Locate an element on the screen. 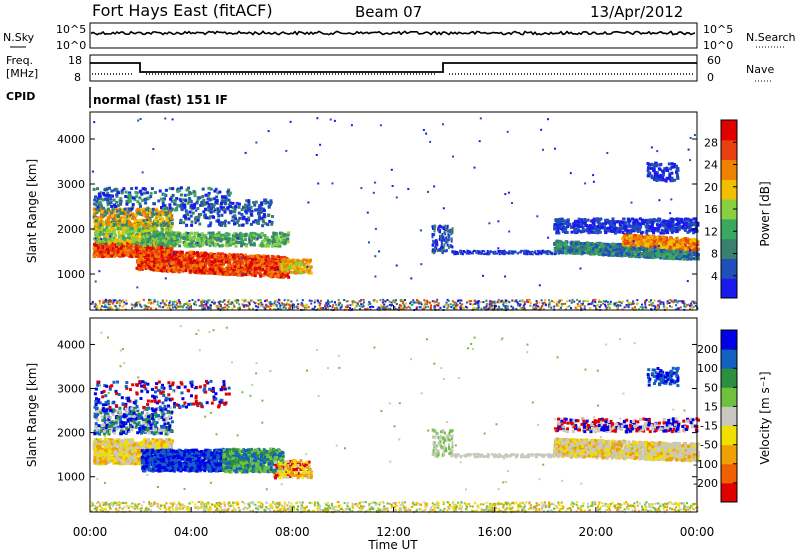 The image size is (800, 554). x-tick-label: 12:00 is located at coordinates (393, 532).